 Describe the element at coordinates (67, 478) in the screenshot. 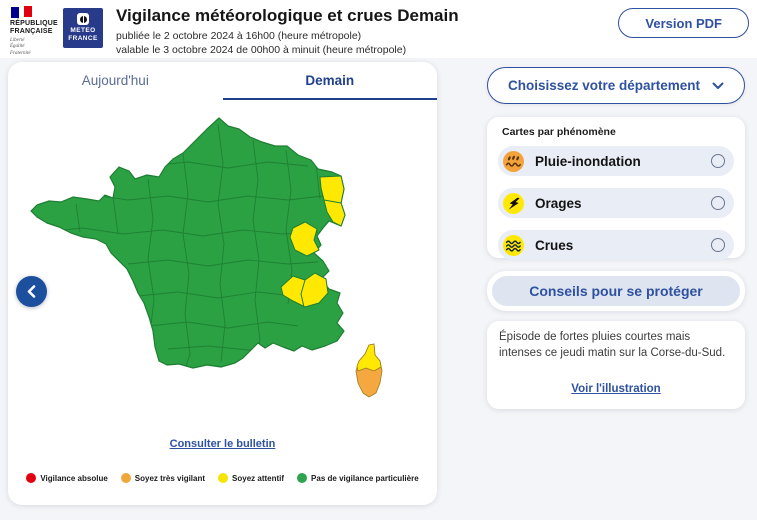

I see `legend-item-red: Vigilance absolue` at that location.